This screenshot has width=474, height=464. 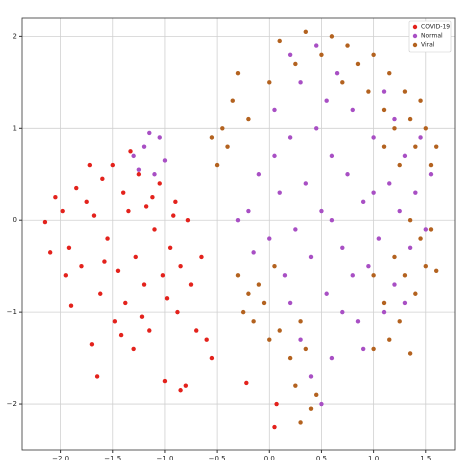 What do you see at coordinates (15, 220) in the screenshot?
I see `y-tick-label: 0` at bounding box center [15, 220].